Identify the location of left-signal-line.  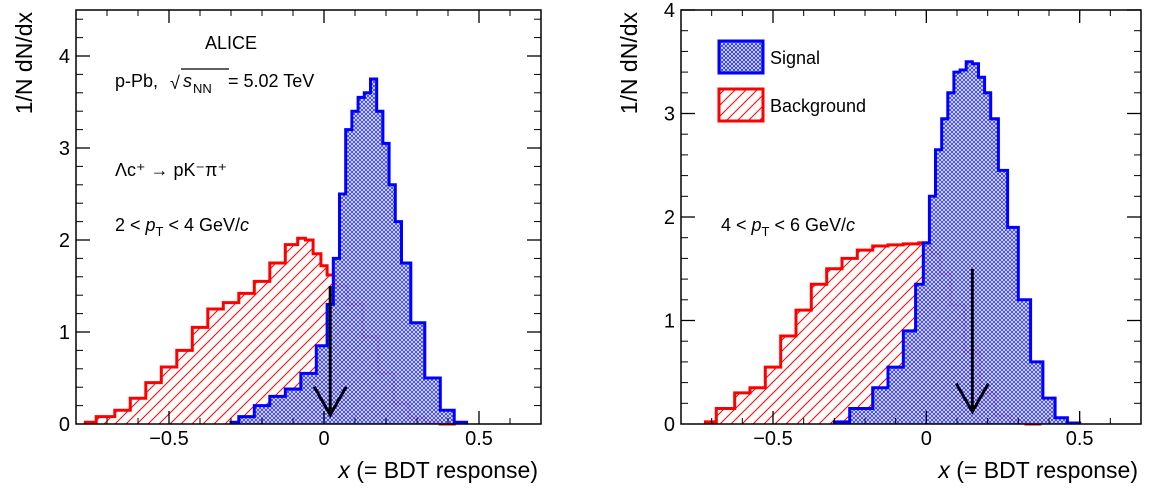
(349, 250).